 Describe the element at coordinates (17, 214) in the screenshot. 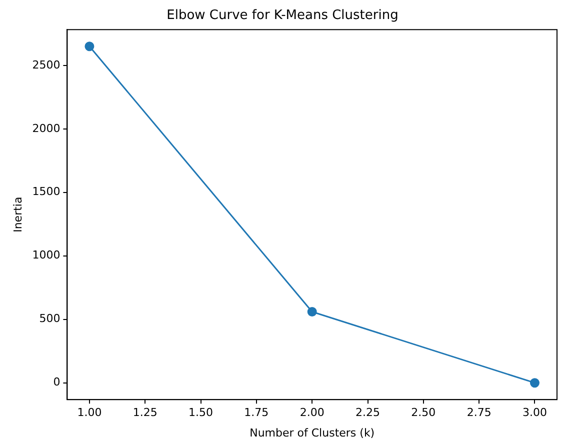

I see `y-axis-title: Inertia` at that location.